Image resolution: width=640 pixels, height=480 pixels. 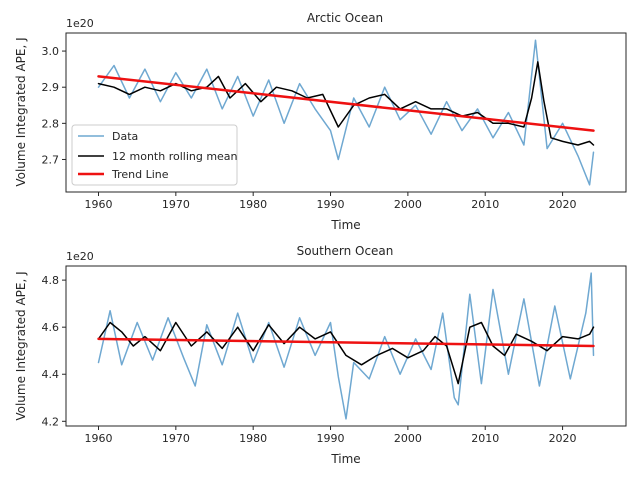 What do you see at coordinates (345, 251) in the screenshot?
I see `chart-title: Southern Ocean` at bounding box center [345, 251].